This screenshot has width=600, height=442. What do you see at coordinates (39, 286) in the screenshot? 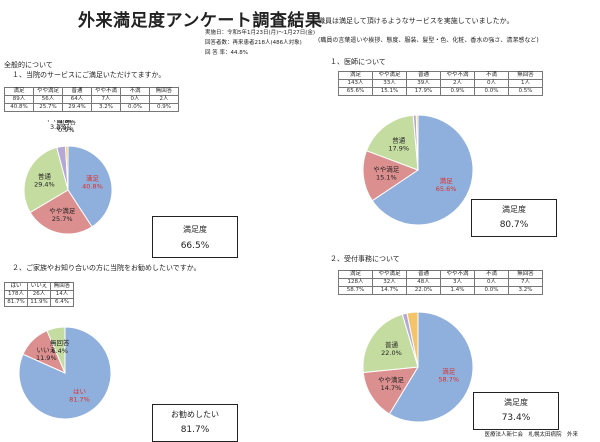
I see `table-header-cell: いいえ` at bounding box center [39, 286].